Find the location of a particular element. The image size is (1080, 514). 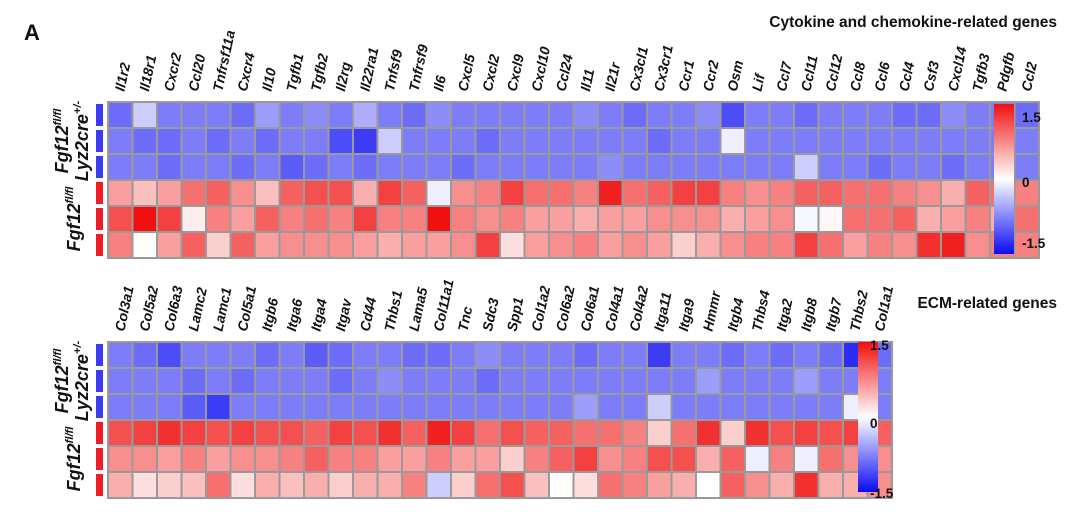

gene-label-cx3cl1: Cx3cl1 is located at coordinates (638, 69).